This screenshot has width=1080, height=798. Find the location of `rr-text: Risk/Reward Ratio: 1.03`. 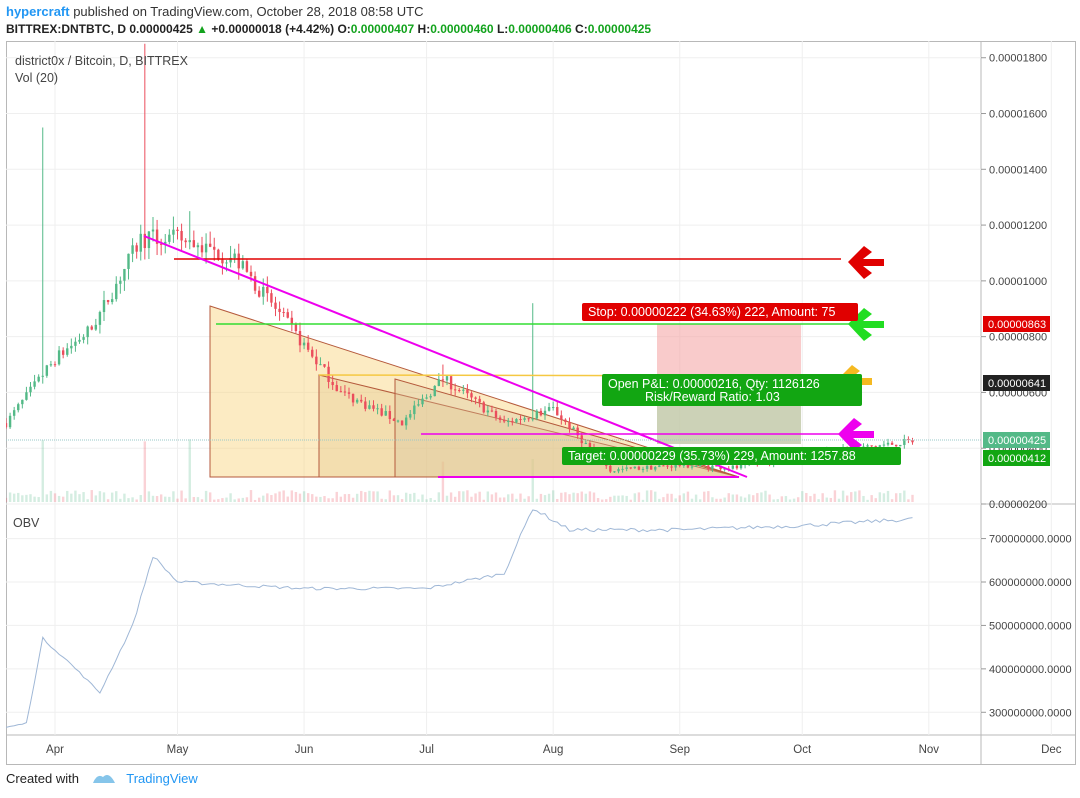

rr-text: Risk/Reward Ratio: 1.03 is located at coordinates (712, 397).